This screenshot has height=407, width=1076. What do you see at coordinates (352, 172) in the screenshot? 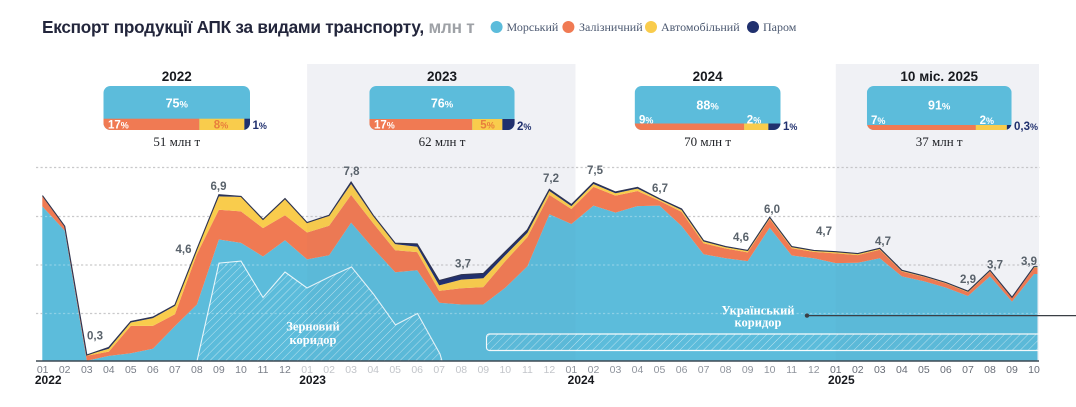
I see `svg-text: 7,8` at bounding box center [352, 172].